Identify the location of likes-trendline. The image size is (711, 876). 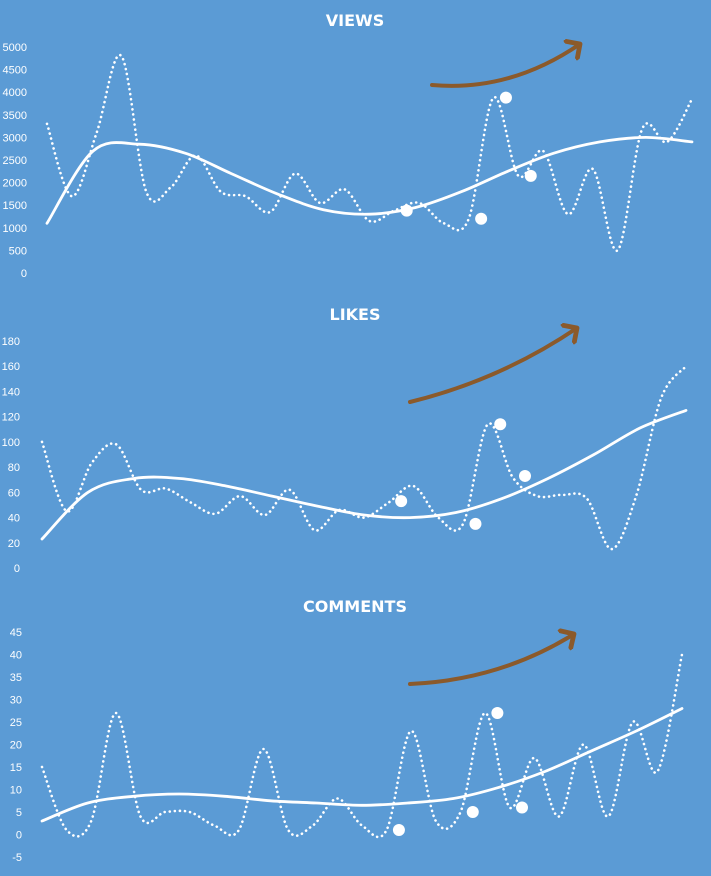
(364, 475).